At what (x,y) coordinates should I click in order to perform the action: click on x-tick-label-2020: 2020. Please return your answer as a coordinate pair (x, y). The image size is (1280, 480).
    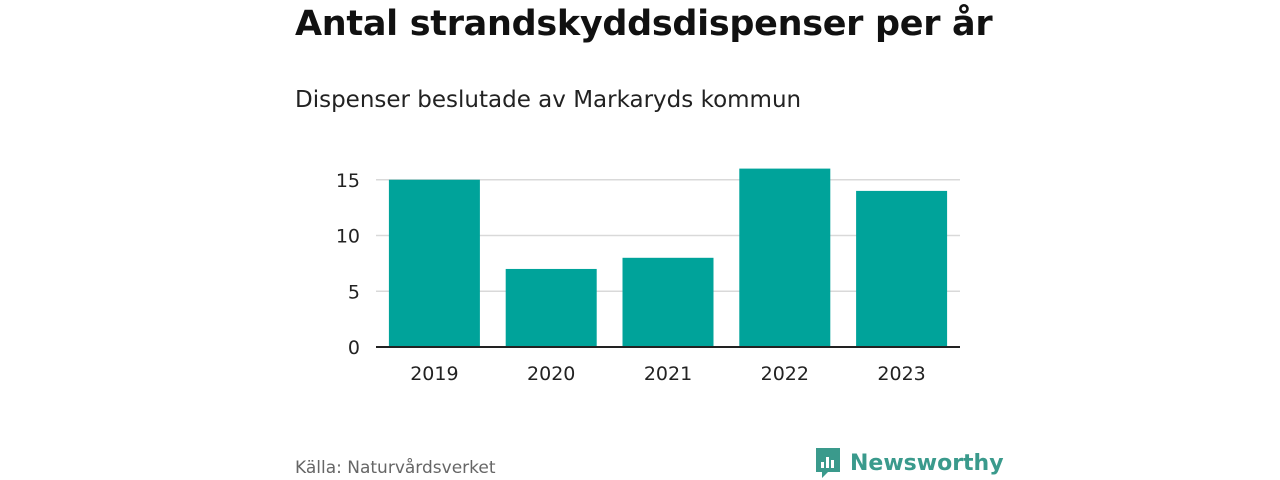
    Looking at the image, I should click on (551, 374).